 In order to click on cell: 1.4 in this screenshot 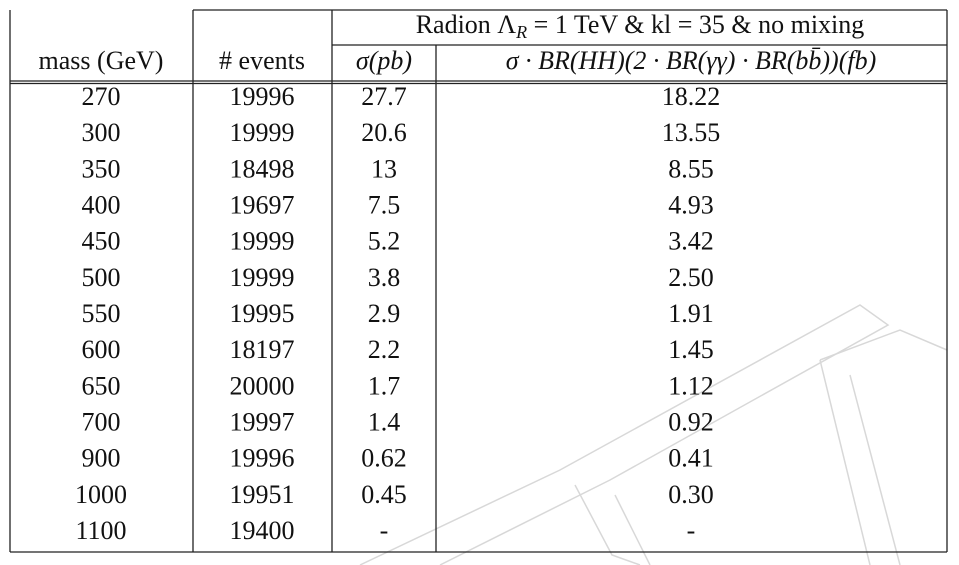, I will do `click(384, 421)`.